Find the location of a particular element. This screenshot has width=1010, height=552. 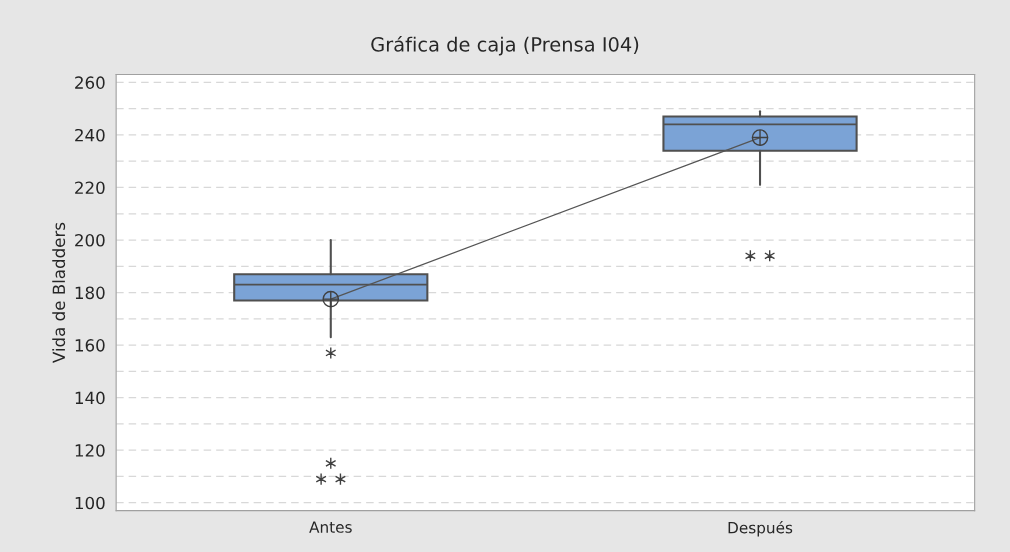

y-axis-title: Vida de Bladders is located at coordinates (59, 292).